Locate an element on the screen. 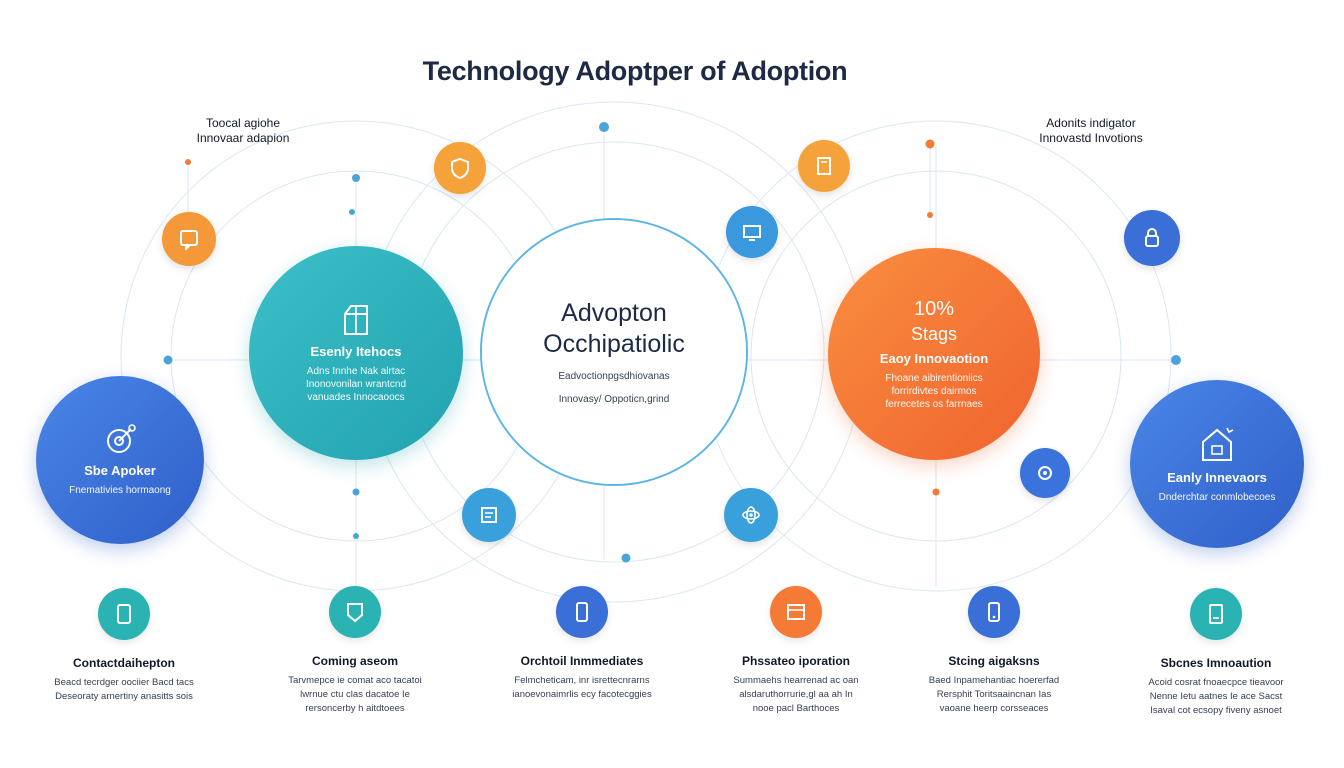 This screenshot has width=1344, height=768. card-desc-line: nooe pacl Barthoces is located at coordinates (796, 708).